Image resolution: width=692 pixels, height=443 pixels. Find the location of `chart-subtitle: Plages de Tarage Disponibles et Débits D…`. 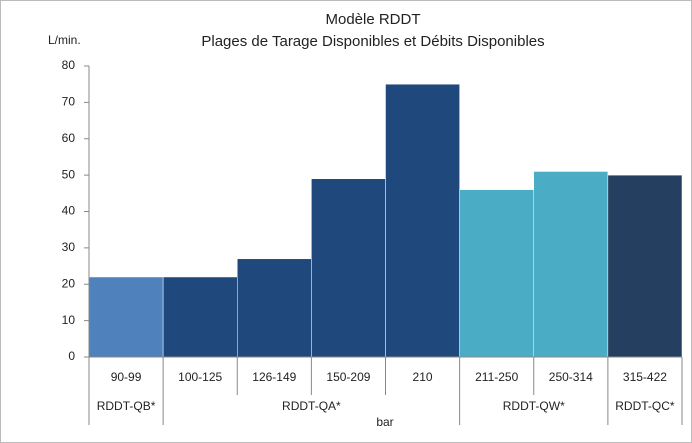

chart-subtitle: Plages de Tarage Disponibles et Débits D… is located at coordinates (372, 41).